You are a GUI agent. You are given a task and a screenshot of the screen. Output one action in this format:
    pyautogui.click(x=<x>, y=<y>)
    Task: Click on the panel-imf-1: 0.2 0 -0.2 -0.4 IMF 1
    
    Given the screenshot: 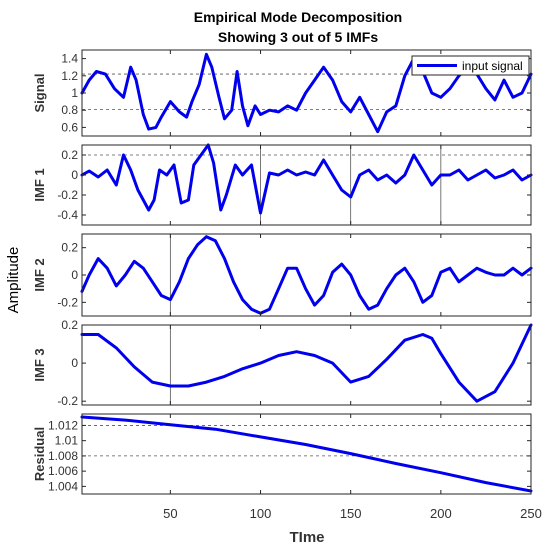 What is the action you would take?
    pyautogui.click(x=282, y=184)
    